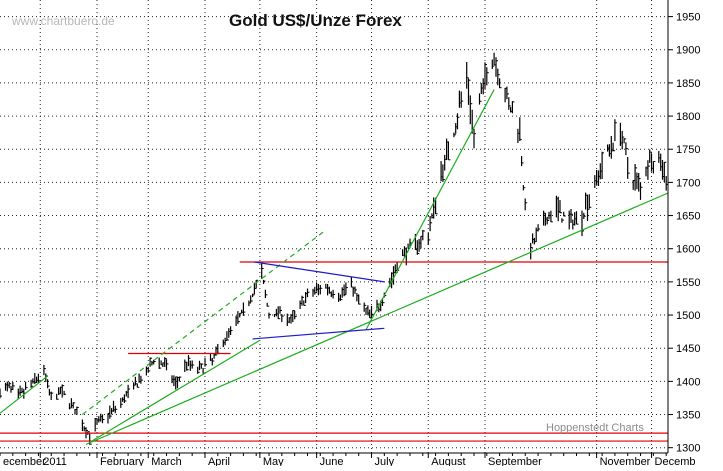  Describe the element at coordinates (688, 316) in the screenshot. I see `y-tick-label-1500: 1500` at that location.